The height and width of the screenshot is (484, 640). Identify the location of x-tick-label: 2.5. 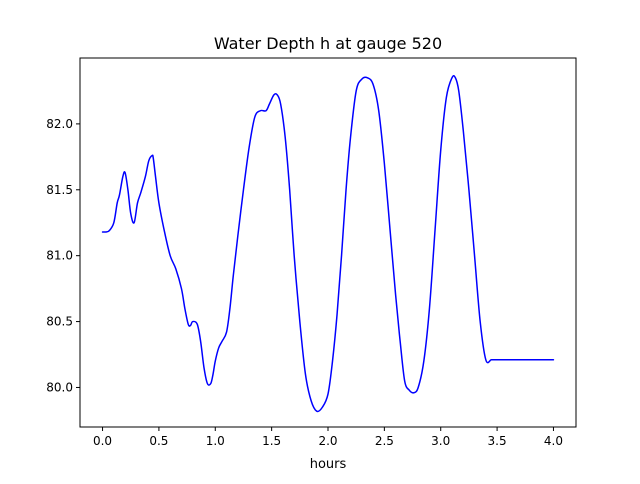
(384, 441).